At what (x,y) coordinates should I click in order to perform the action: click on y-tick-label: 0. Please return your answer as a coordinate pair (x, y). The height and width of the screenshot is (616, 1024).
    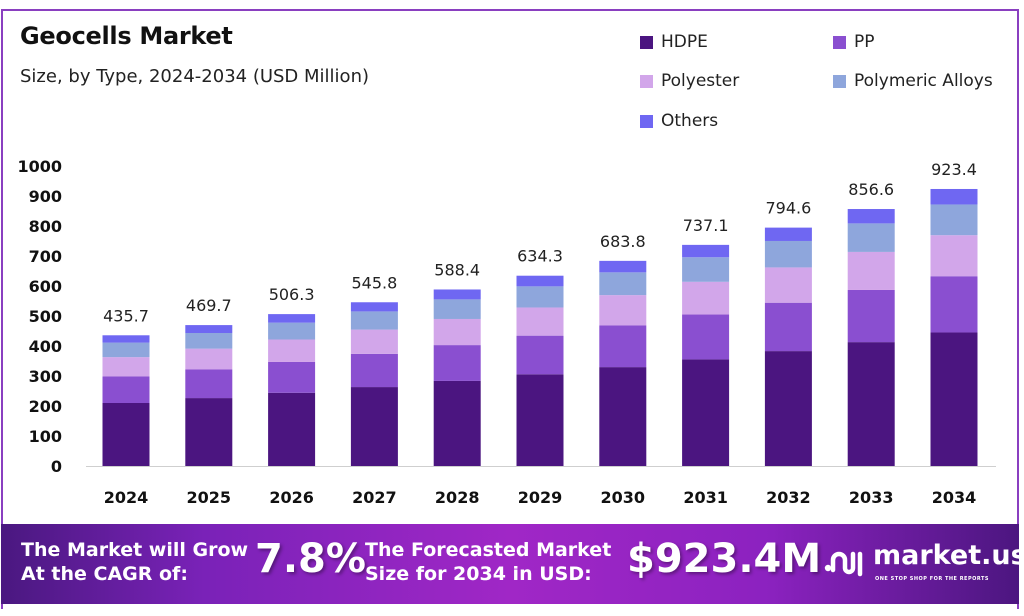
    Looking at the image, I should click on (56, 466).